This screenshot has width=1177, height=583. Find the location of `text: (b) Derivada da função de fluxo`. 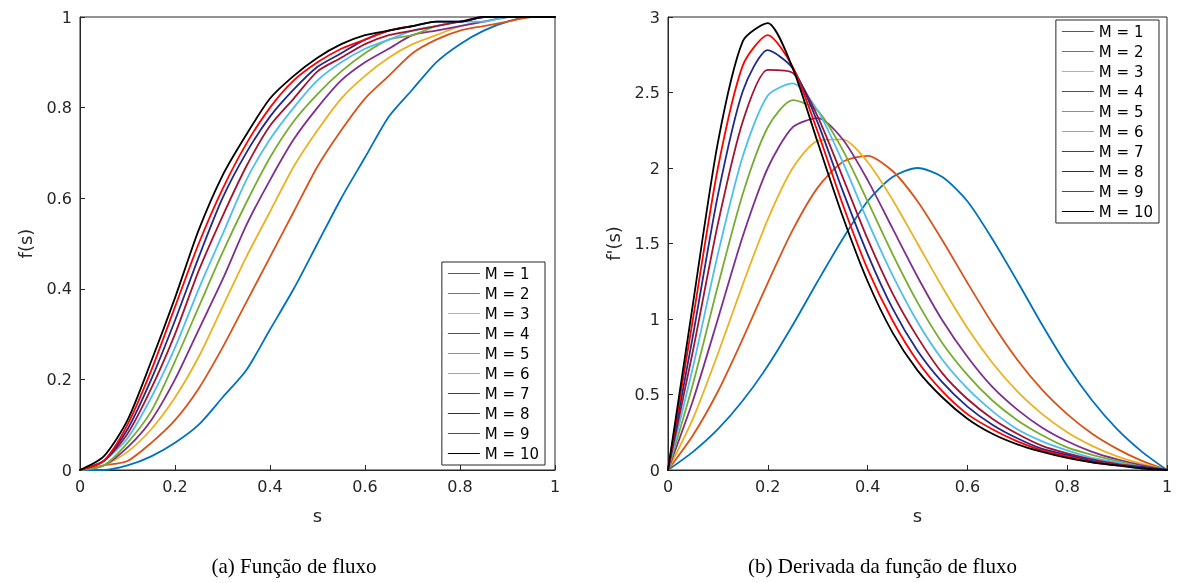

text: (b) Derivada da função de fluxo is located at coordinates (882, 565).